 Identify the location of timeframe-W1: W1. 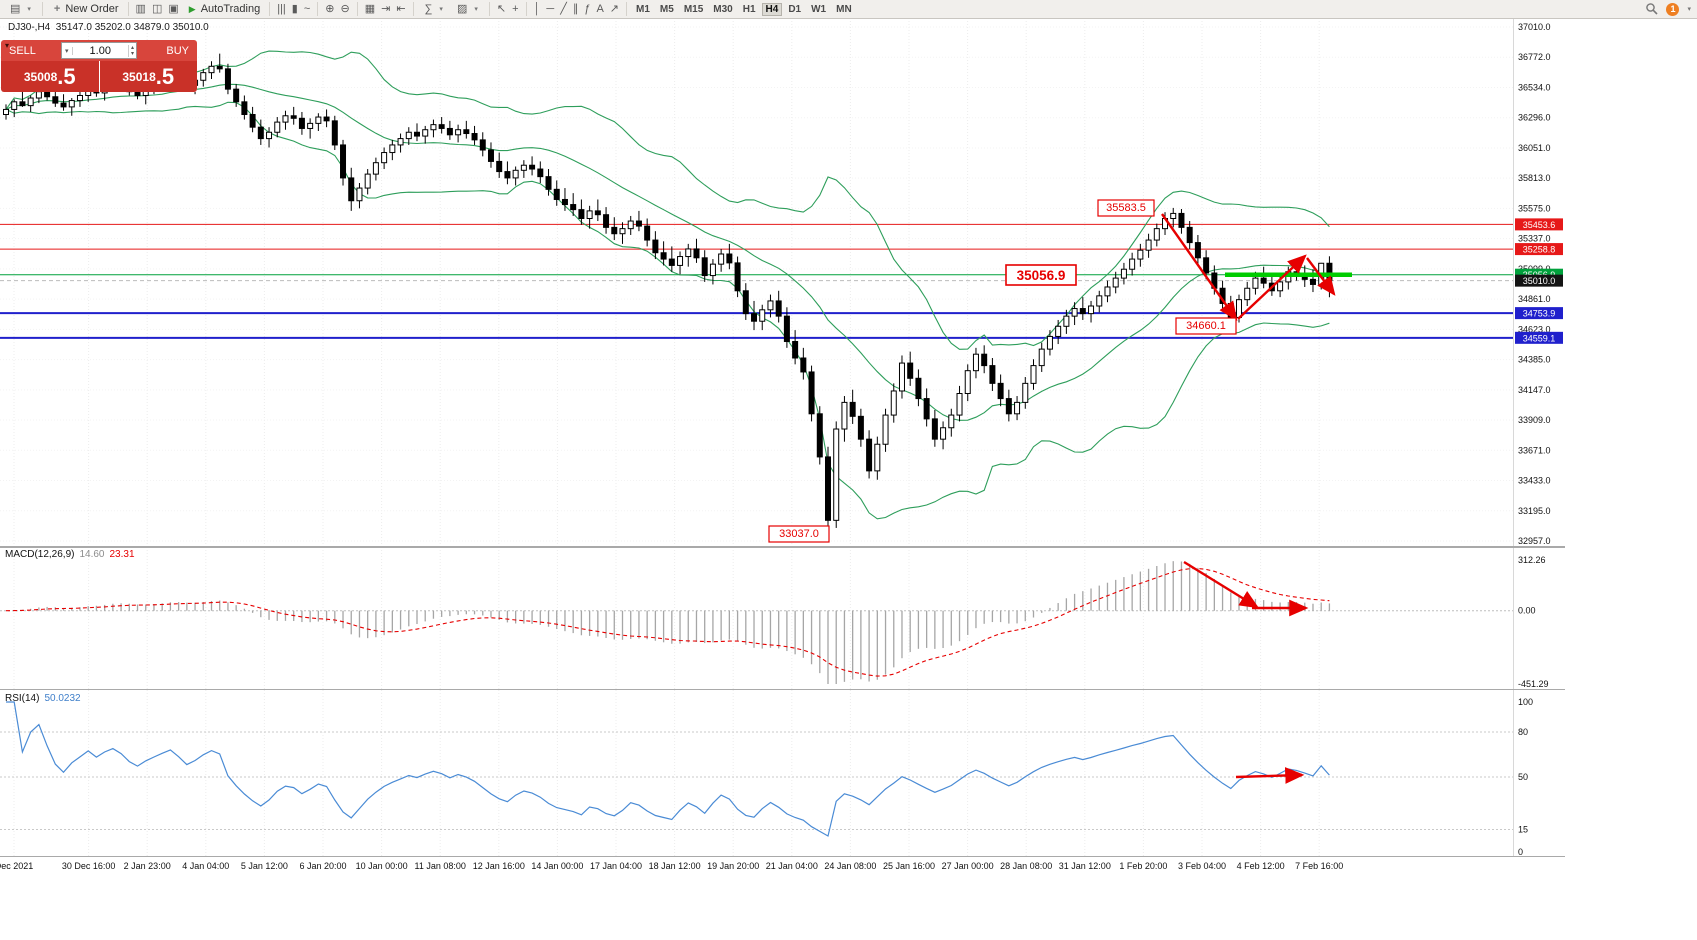
(819, 9).